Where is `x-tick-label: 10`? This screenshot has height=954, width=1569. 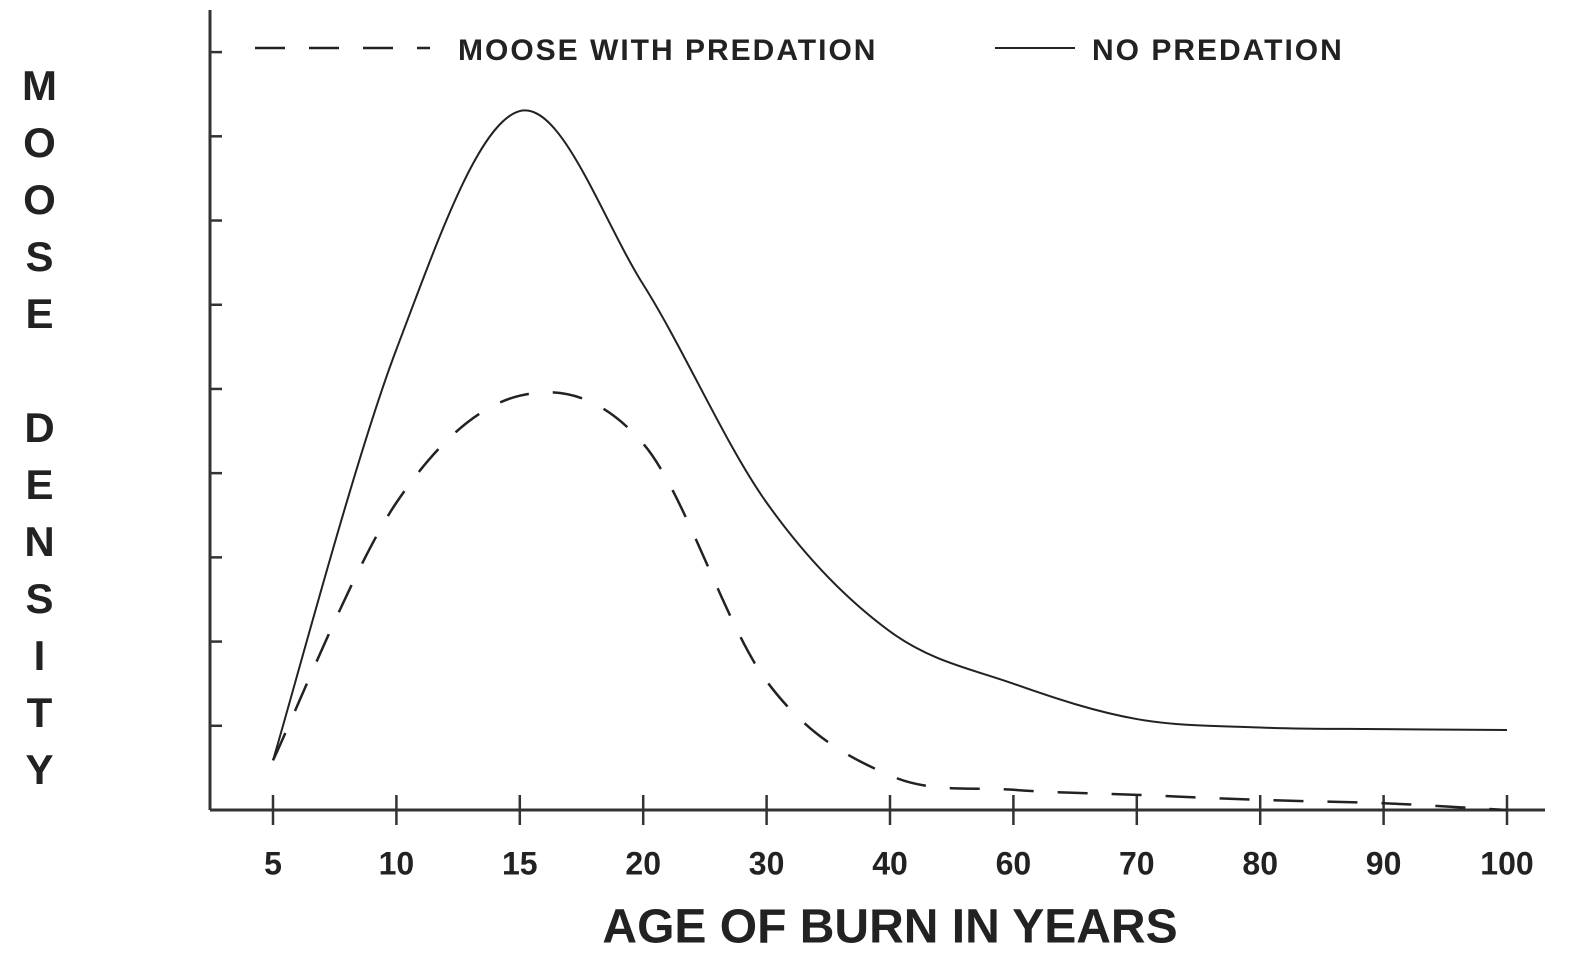
x-tick-label: 10 is located at coordinates (397, 863).